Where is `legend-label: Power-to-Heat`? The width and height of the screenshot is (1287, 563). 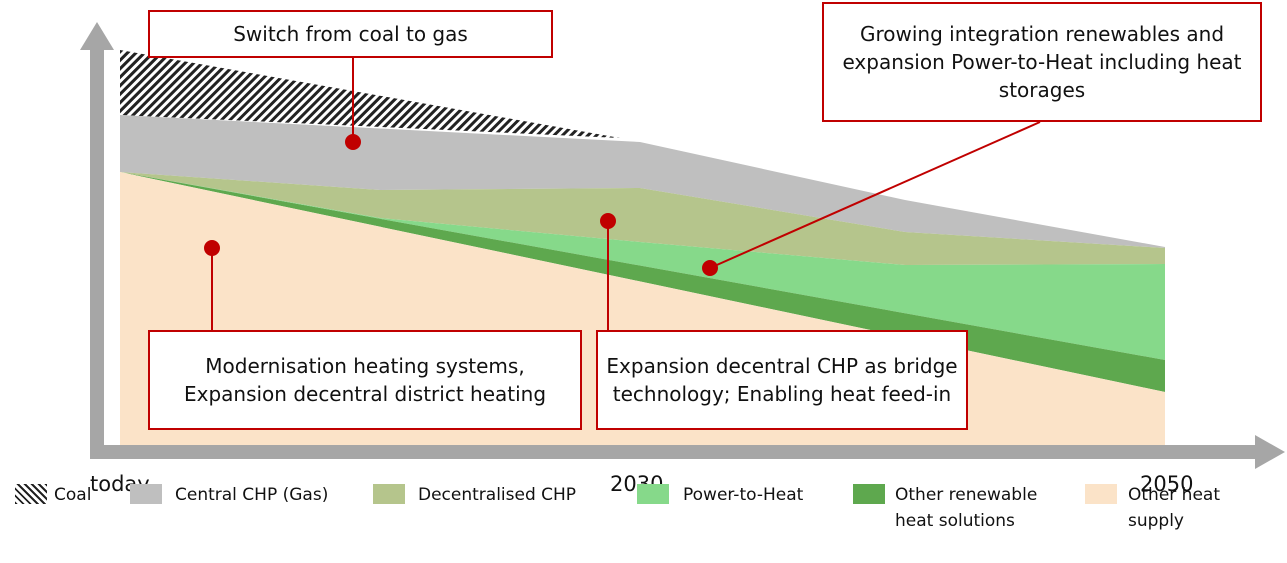
legend-label: Power-to-Heat is located at coordinates (743, 495).